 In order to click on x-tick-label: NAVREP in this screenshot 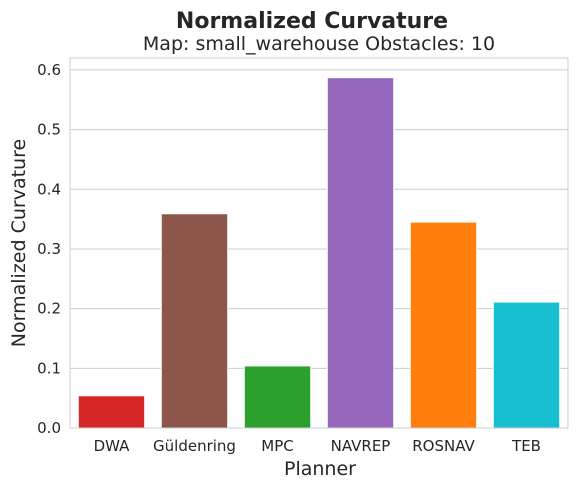, I will do `click(361, 446)`.